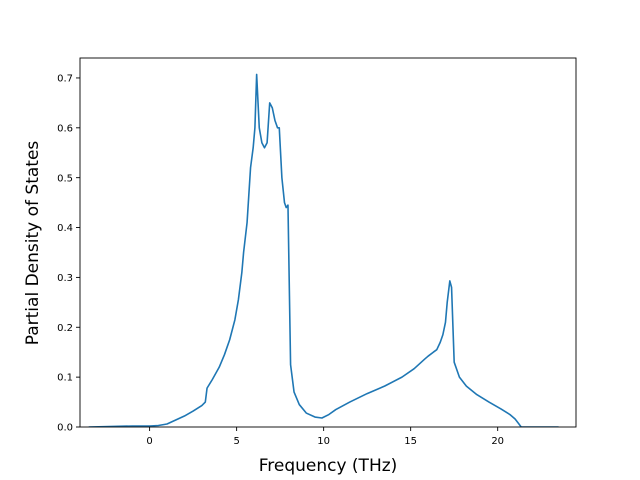  Describe the element at coordinates (65, 378) in the screenshot. I see `y-tick-label: 0.1` at that location.